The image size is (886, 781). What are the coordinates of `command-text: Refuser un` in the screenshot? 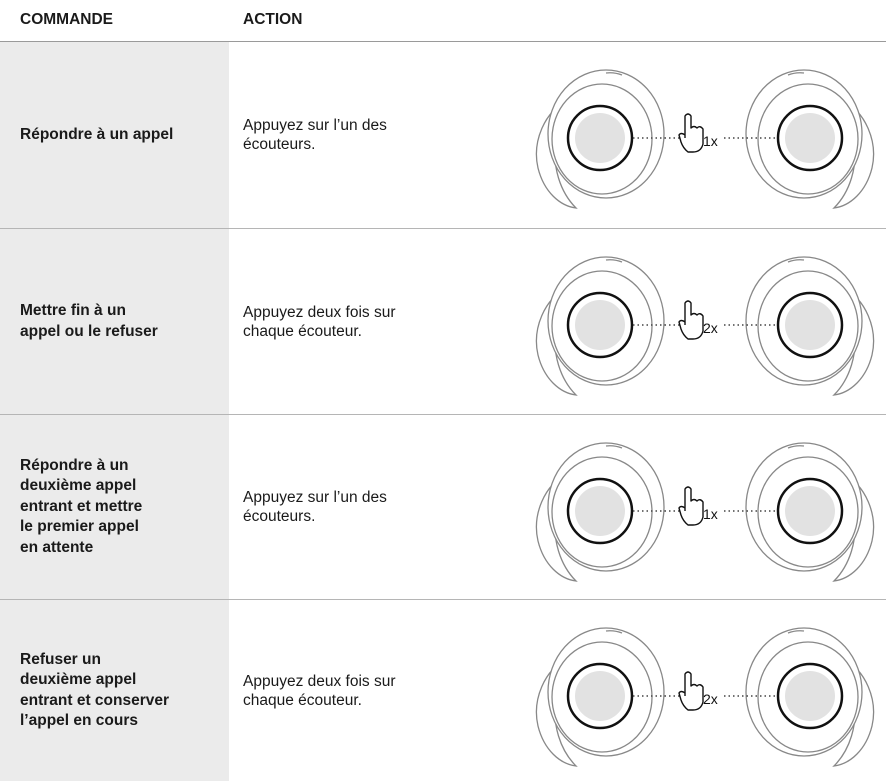 It's located at (60, 659).